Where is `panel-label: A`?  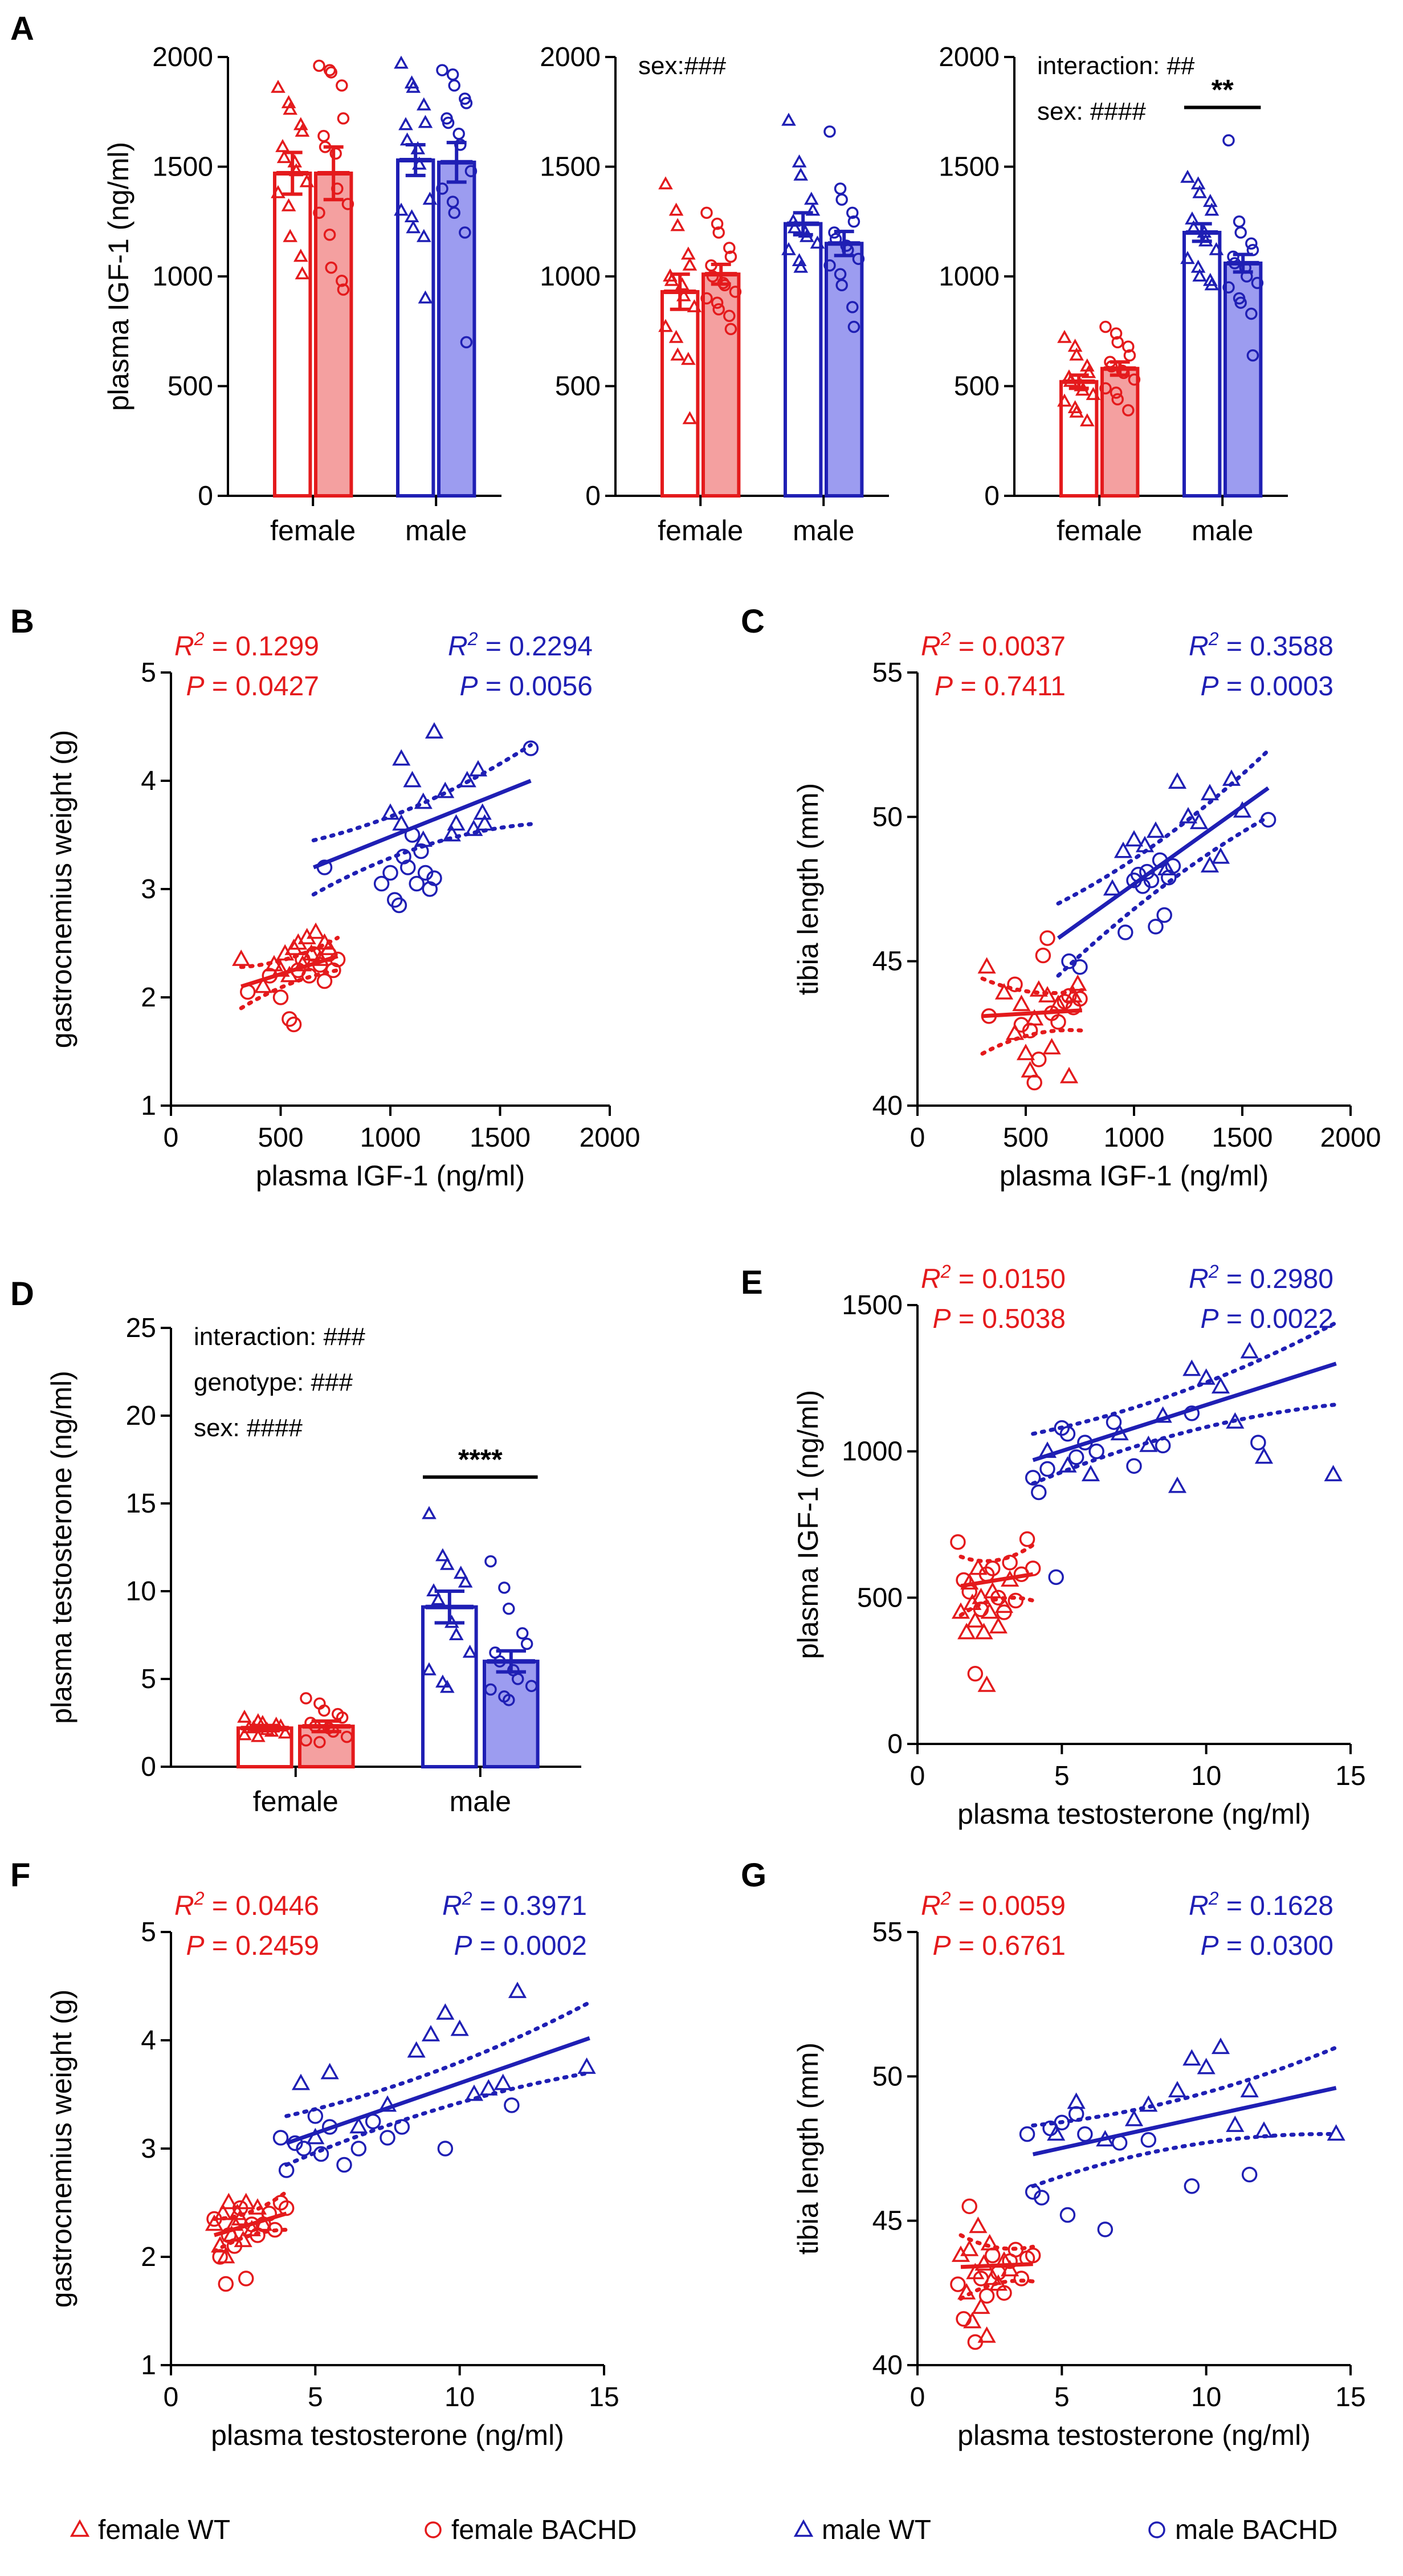
panel-label: A is located at coordinates (22, 28).